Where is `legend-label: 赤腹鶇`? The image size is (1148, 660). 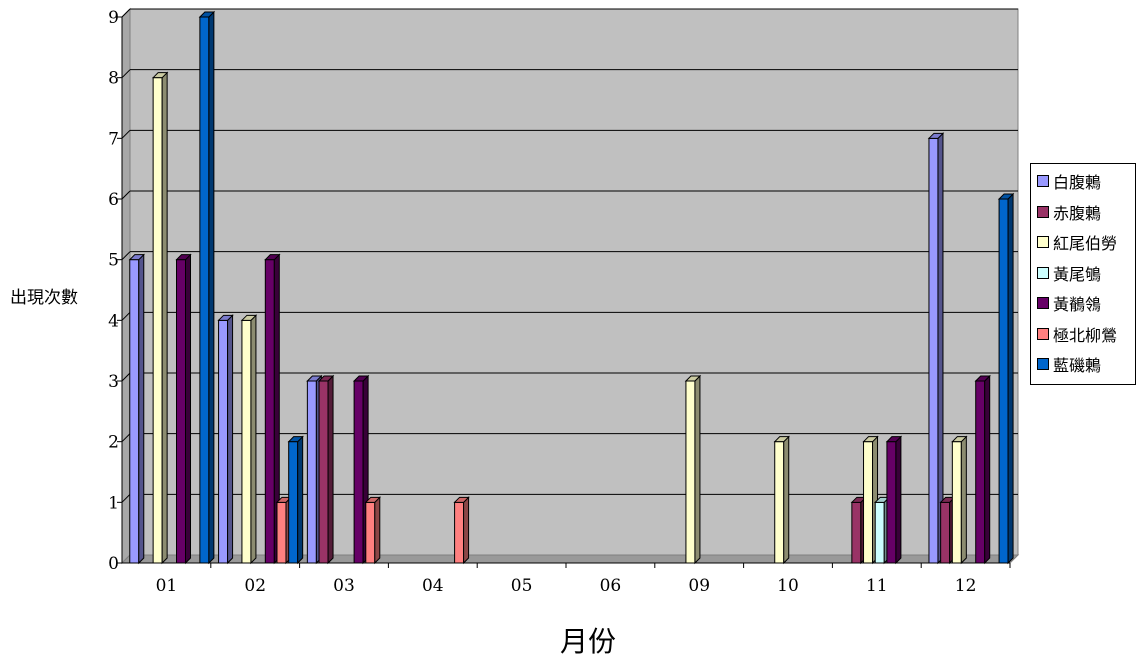
legend-label: 赤腹鶇 is located at coordinates (1077, 213).